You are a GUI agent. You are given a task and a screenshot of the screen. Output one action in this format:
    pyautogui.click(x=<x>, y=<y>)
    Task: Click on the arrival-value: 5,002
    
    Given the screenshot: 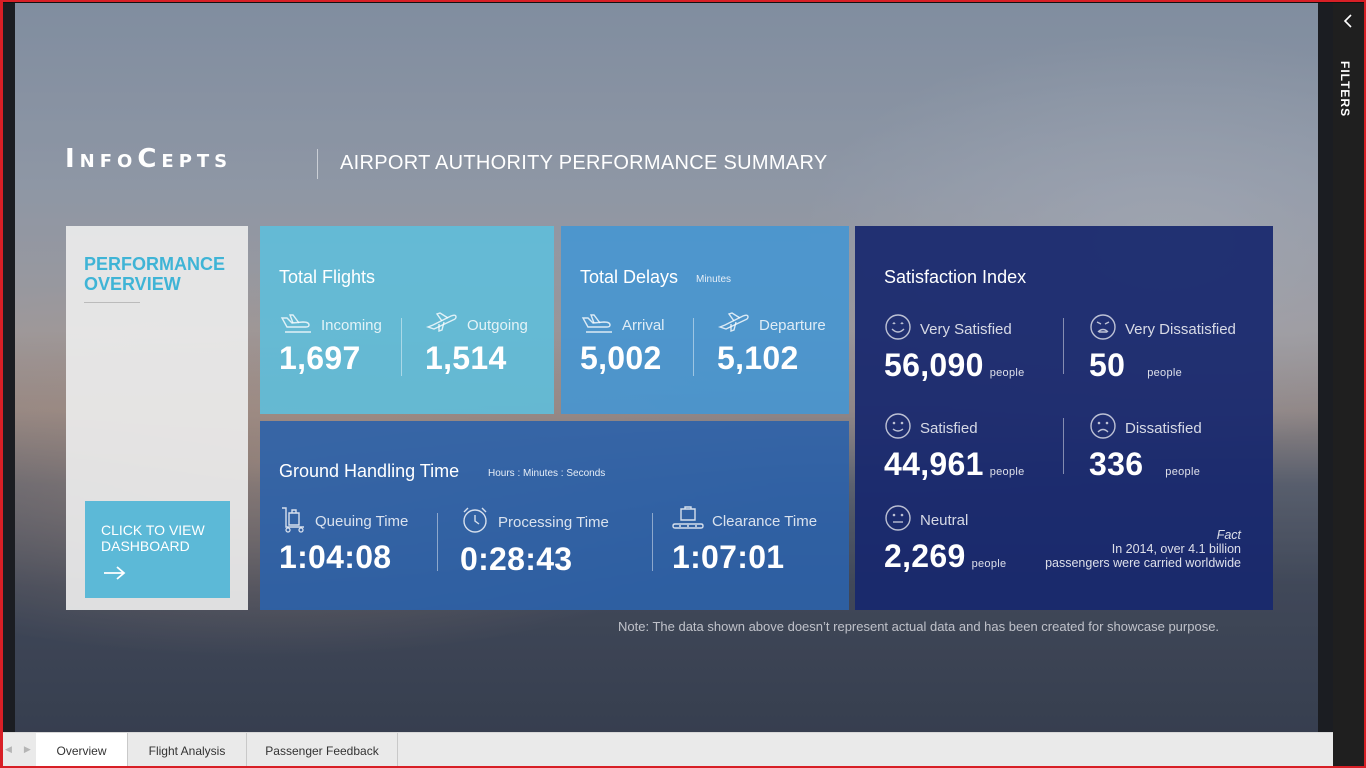 What is the action you would take?
    pyautogui.click(x=621, y=358)
    